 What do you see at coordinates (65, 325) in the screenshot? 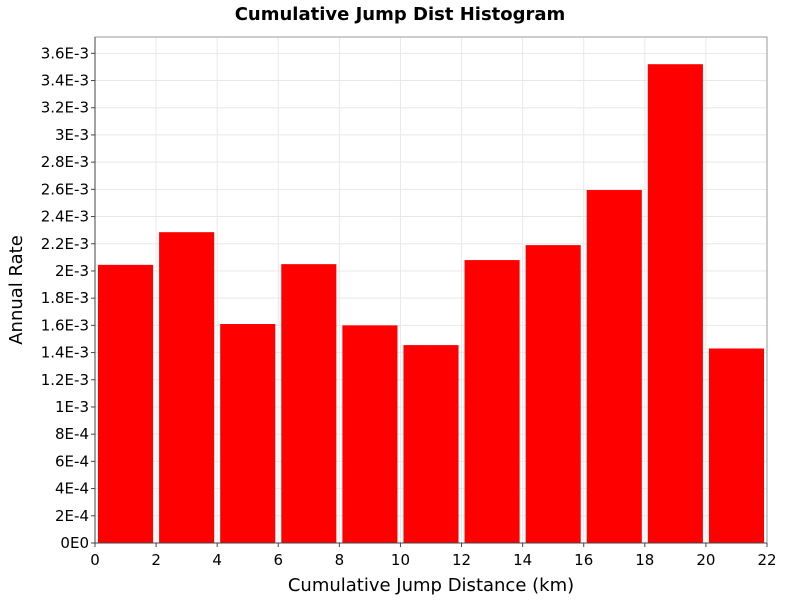
I see `y-tick-label: 1.6E-3` at bounding box center [65, 325].